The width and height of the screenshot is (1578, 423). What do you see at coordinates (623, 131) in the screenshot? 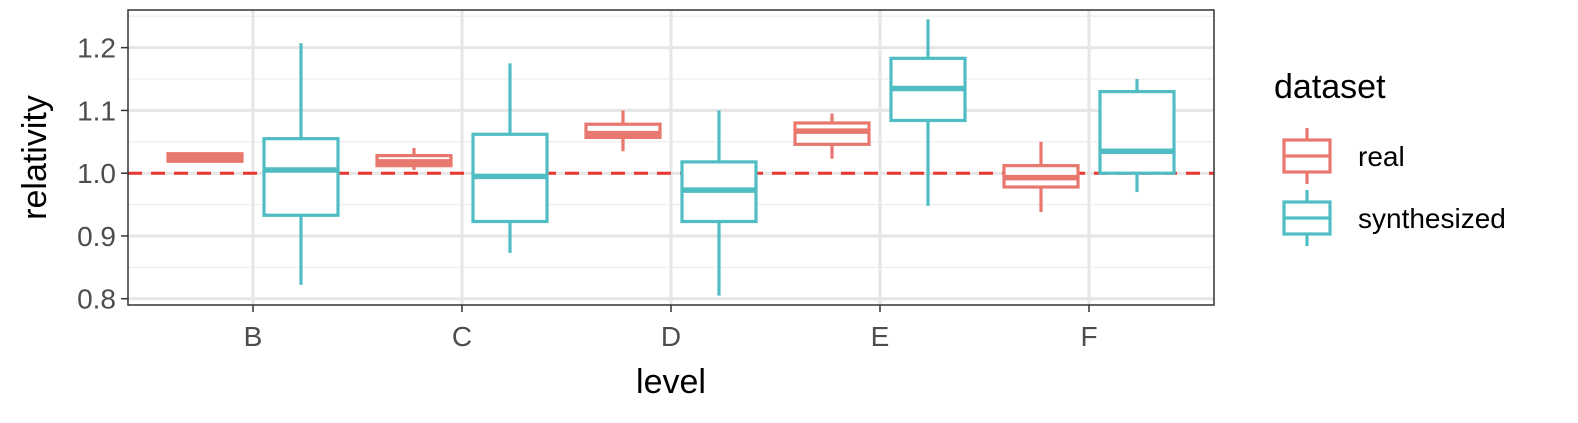
I see `box-real-D` at bounding box center [623, 131].